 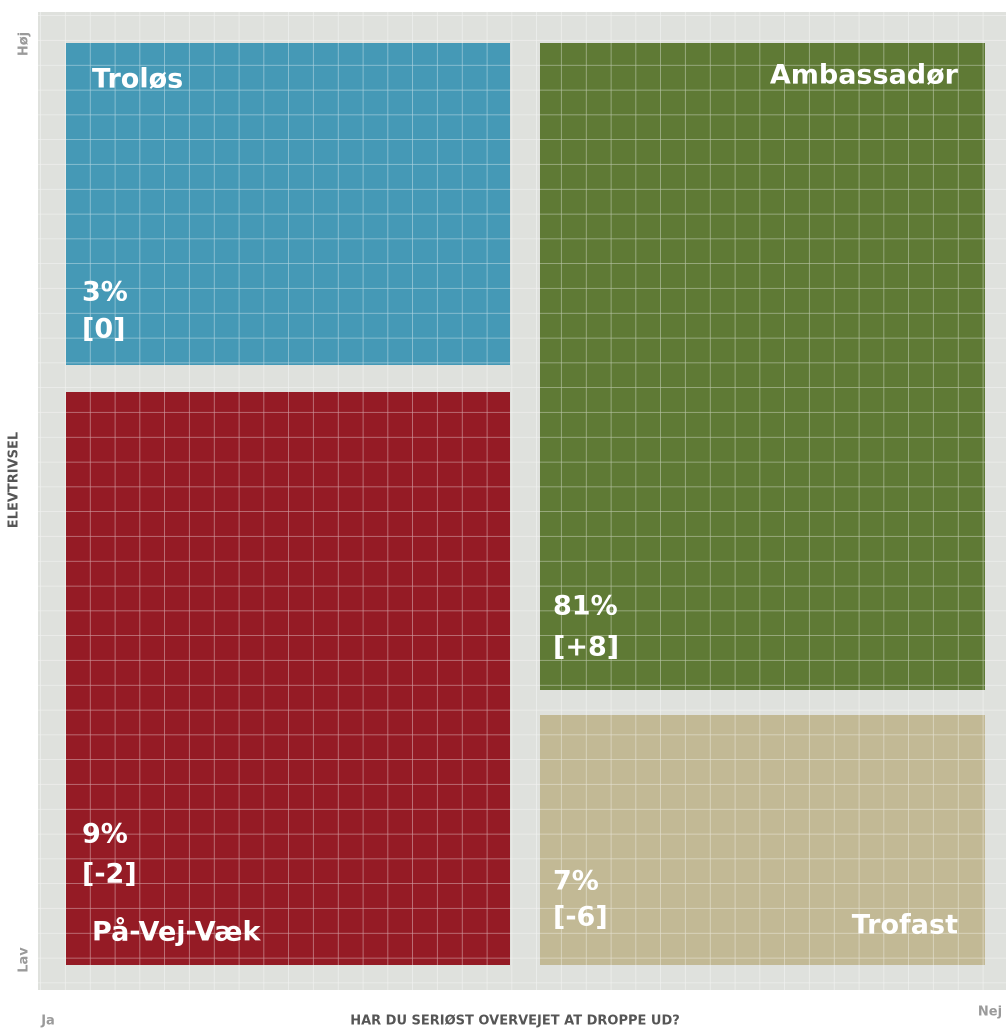 I want to click on x-axis-label: HAR DU SERIØST OVERVEJET AT DROPPE UD?, so click(x=515, y=1021).